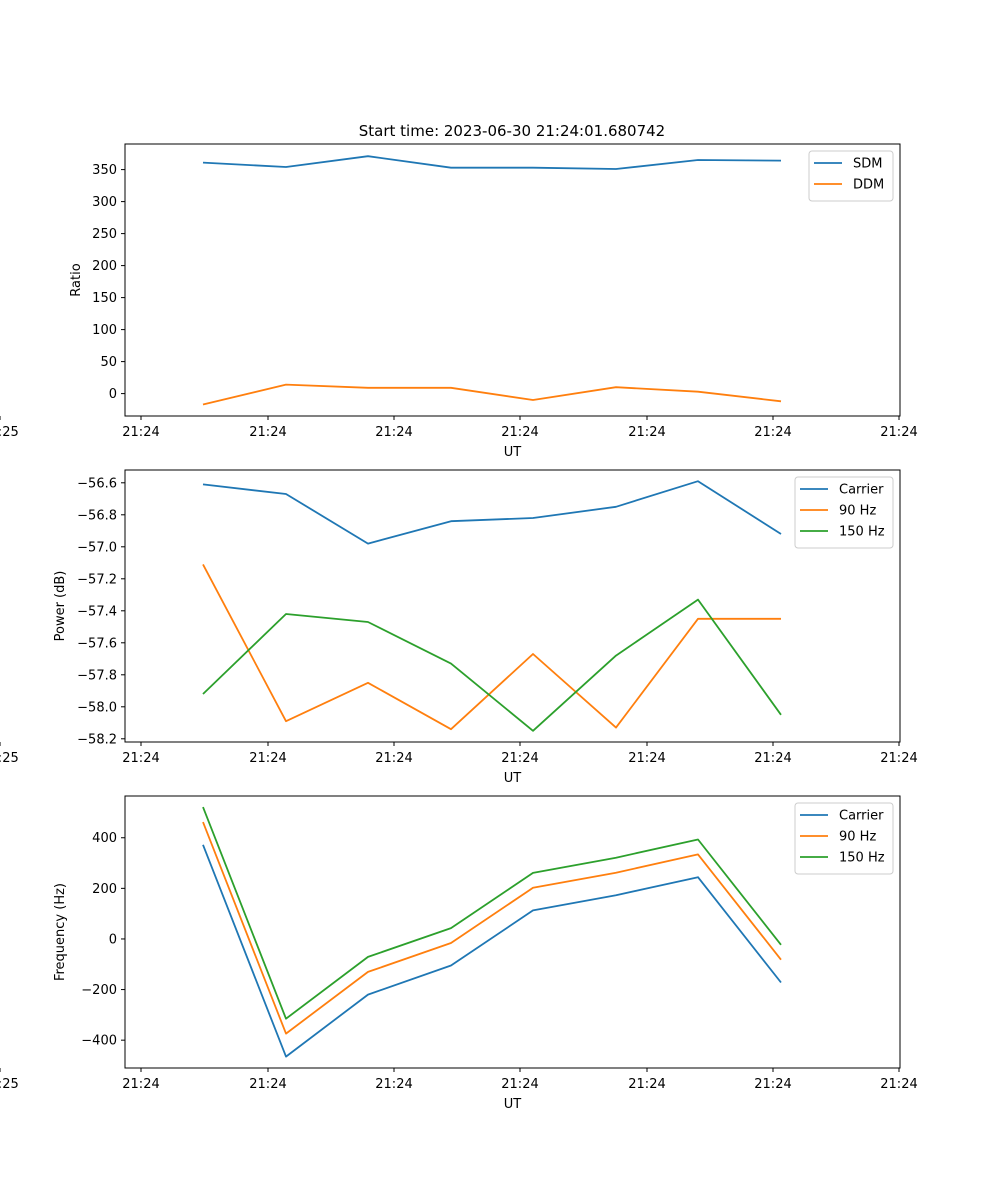 The width and height of the screenshot is (1000, 1200). I want to click on ratio-series-sdm, so click(492, 162).